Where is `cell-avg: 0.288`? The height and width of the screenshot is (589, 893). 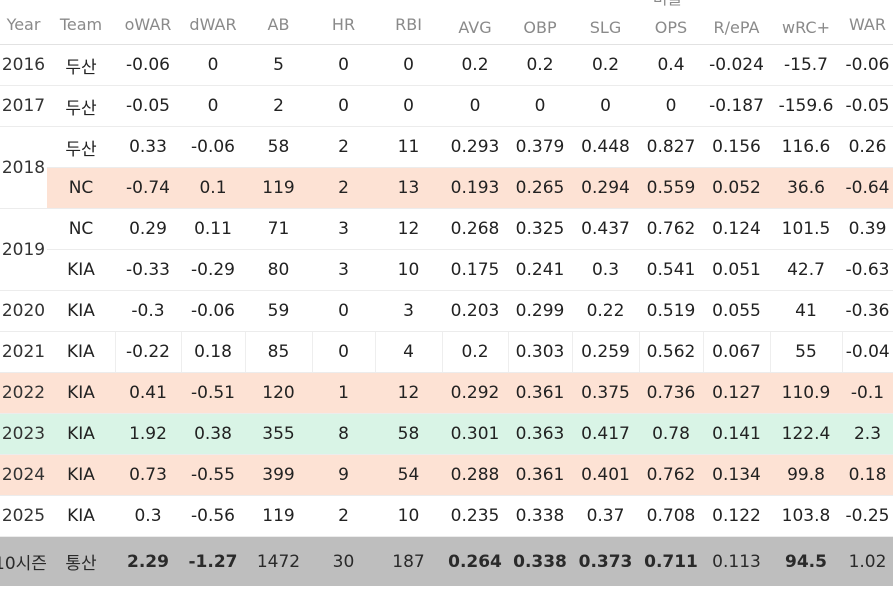 cell-avg: 0.288 is located at coordinates (475, 475).